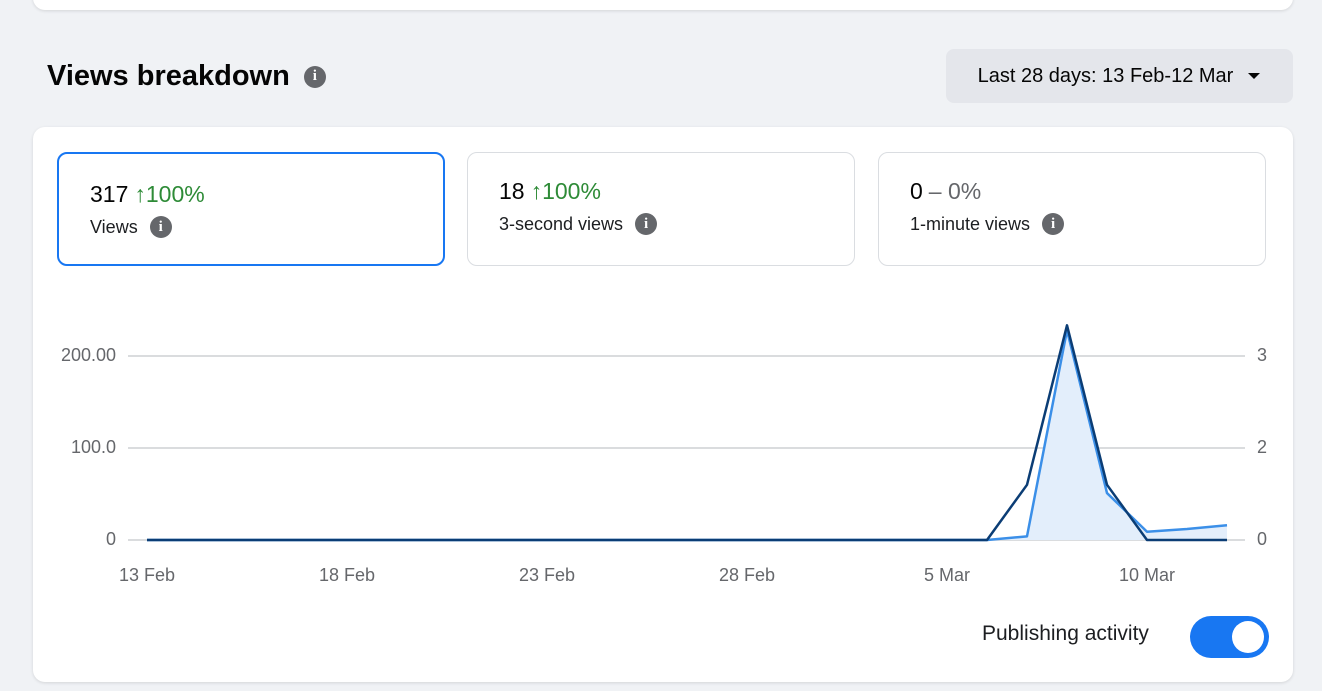 The height and width of the screenshot is (691, 1322). What do you see at coordinates (109, 194) in the screenshot?
I see `metric-value: 317` at bounding box center [109, 194].